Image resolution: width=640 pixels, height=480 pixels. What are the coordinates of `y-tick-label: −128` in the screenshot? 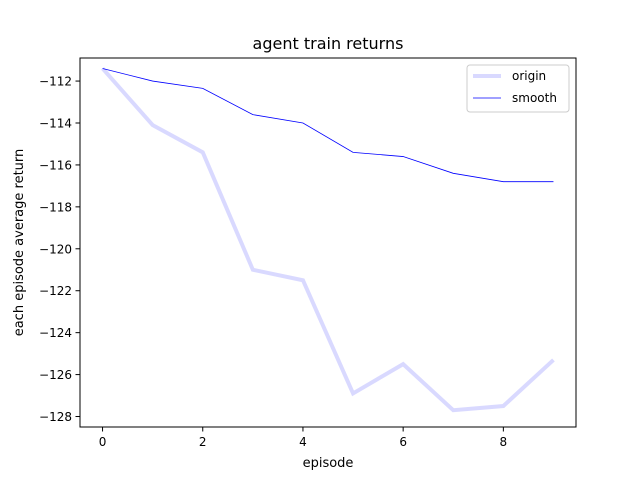 It's located at (55, 417).